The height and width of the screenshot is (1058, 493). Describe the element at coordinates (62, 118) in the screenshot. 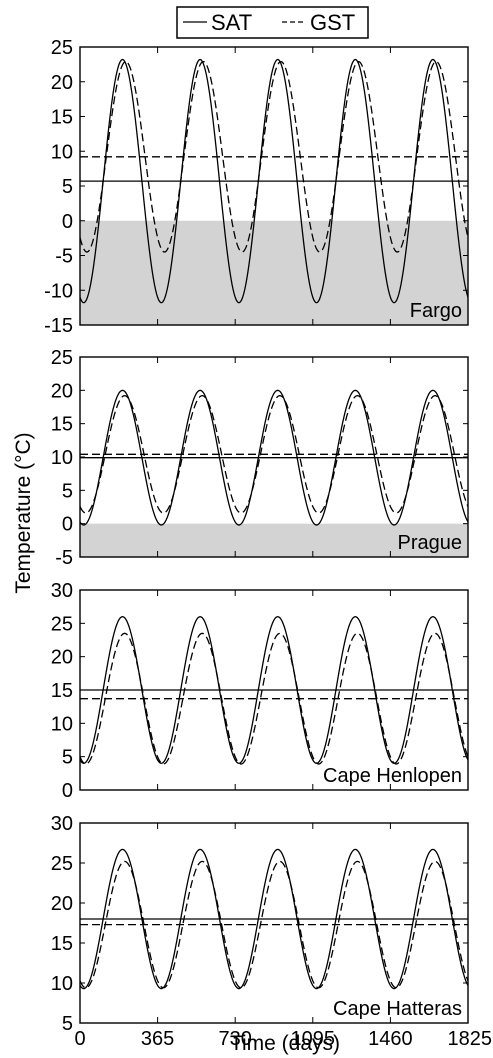

I see `y-tick-label-fargo: 15` at that location.